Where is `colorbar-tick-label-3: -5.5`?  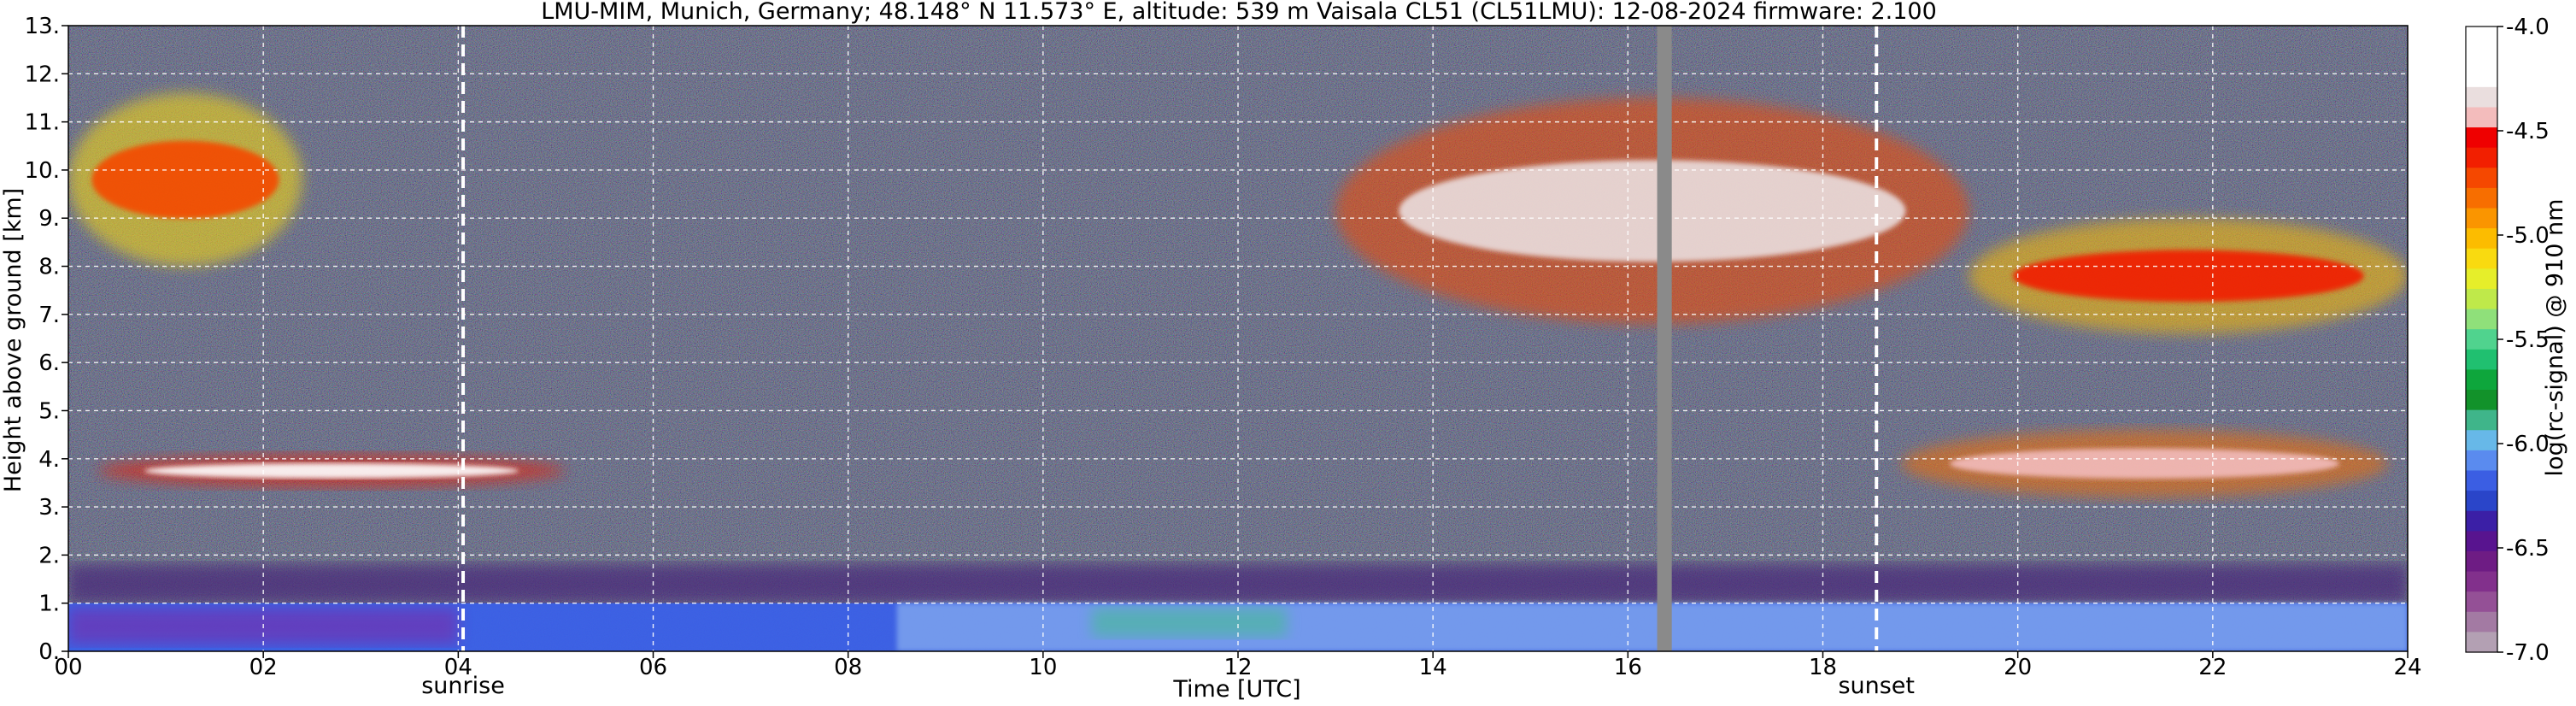
colorbar-tick-label-3: -5.5 is located at coordinates (2528, 340).